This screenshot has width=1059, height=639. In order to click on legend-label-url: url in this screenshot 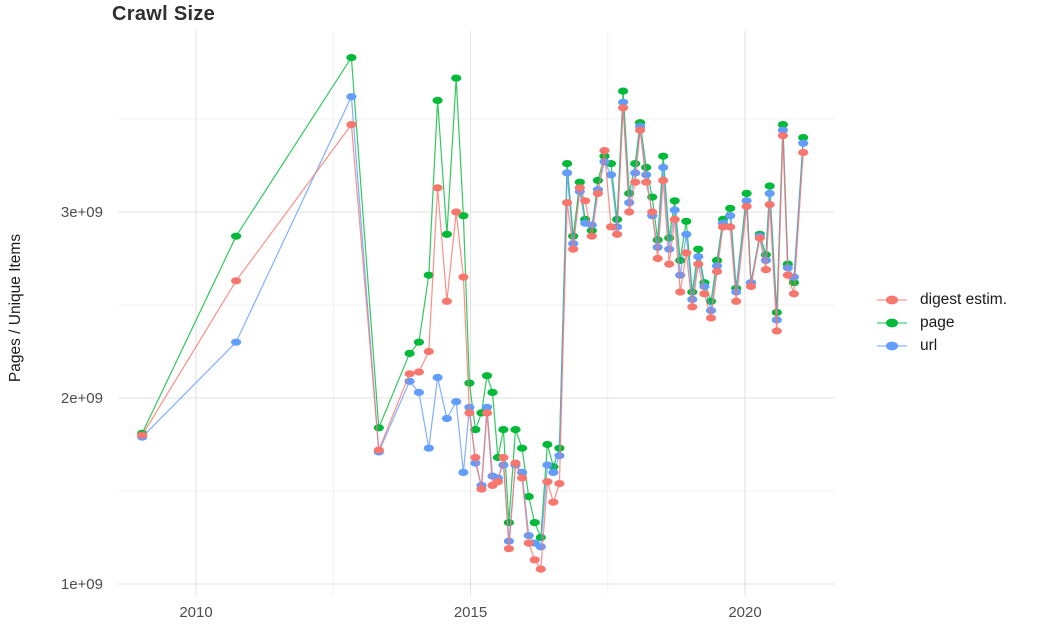, I will do `click(929, 345)`.